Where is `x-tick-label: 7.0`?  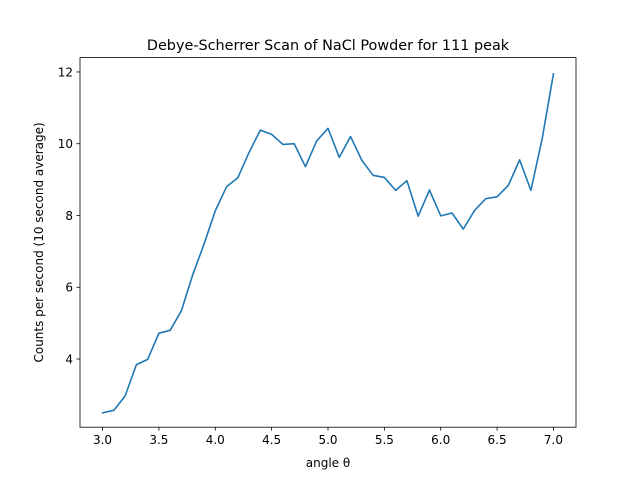
x-tick-label: 7.0 is located at coordinates (553, 440).